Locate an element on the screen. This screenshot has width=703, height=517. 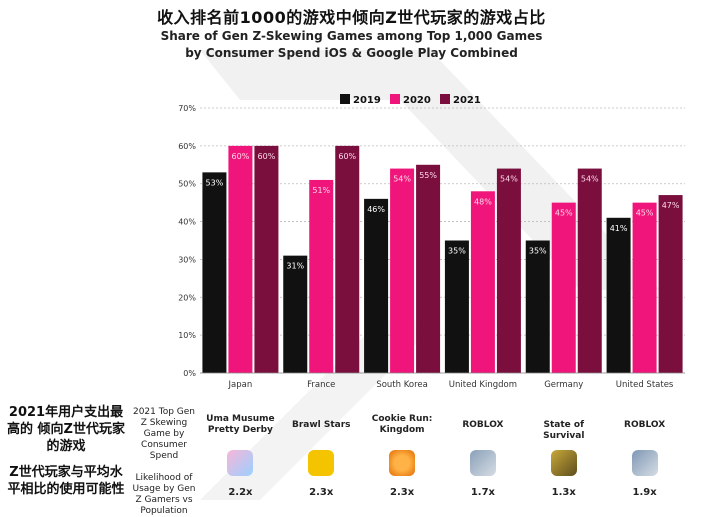
y-tick-label: 30% is located at coordinates (187, 259).